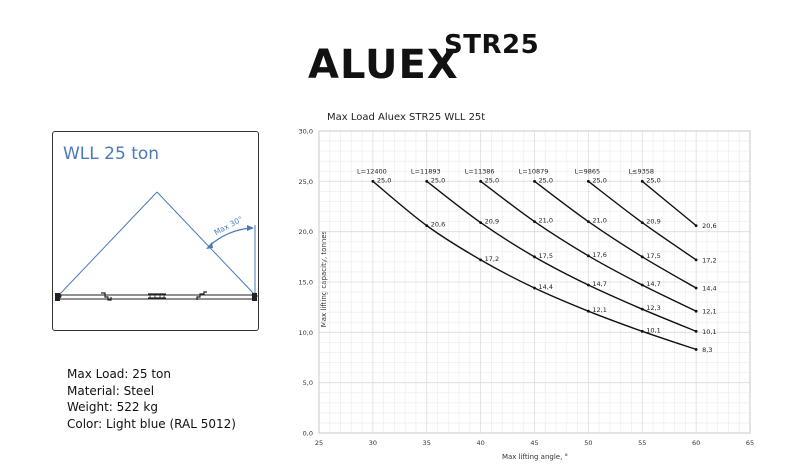 This screenshot has width=794, height=467. Describe the element at coordinates (156, 296) in the screenshot. I see `spreader-beam-icon` at that location.